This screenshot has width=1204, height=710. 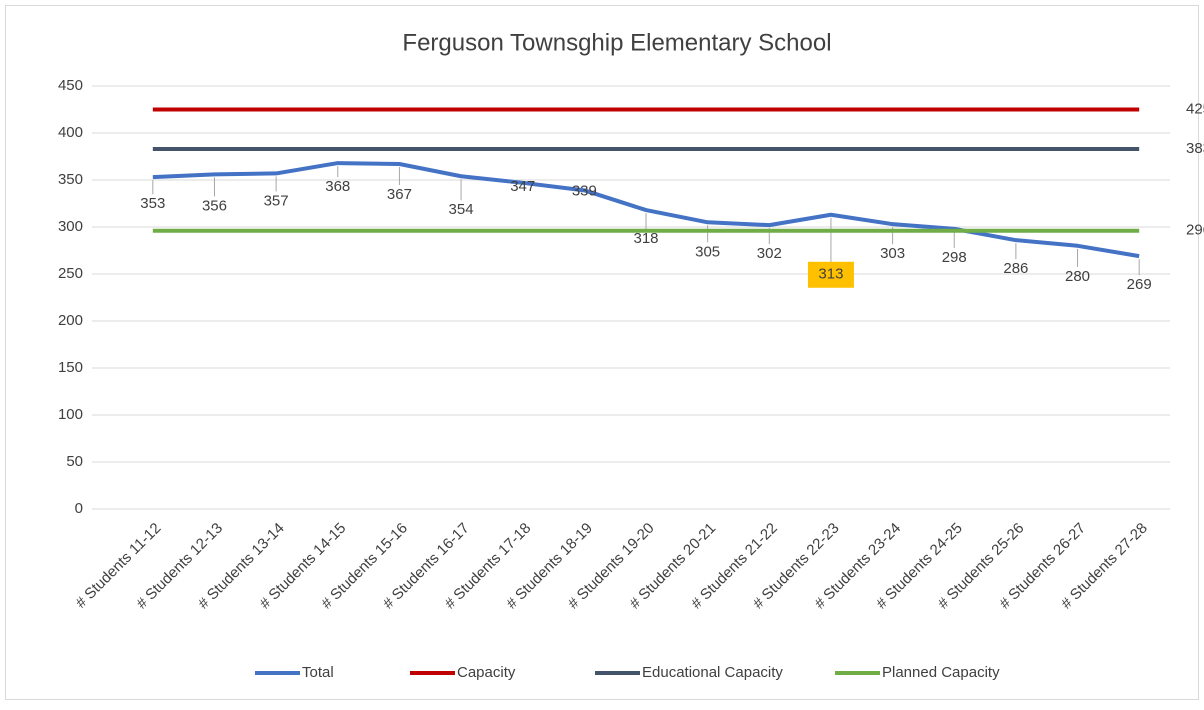 I want to click on legend-label: Planned Capacity, so click(x=941, y=672).